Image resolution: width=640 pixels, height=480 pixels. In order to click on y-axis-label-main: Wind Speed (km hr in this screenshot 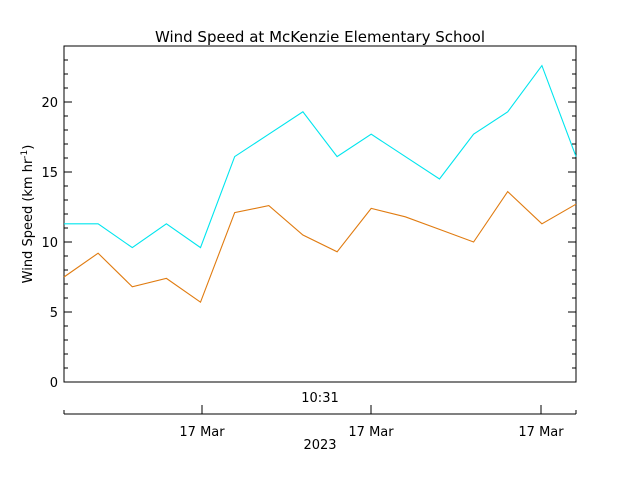, I will do `click(28, 220)`.